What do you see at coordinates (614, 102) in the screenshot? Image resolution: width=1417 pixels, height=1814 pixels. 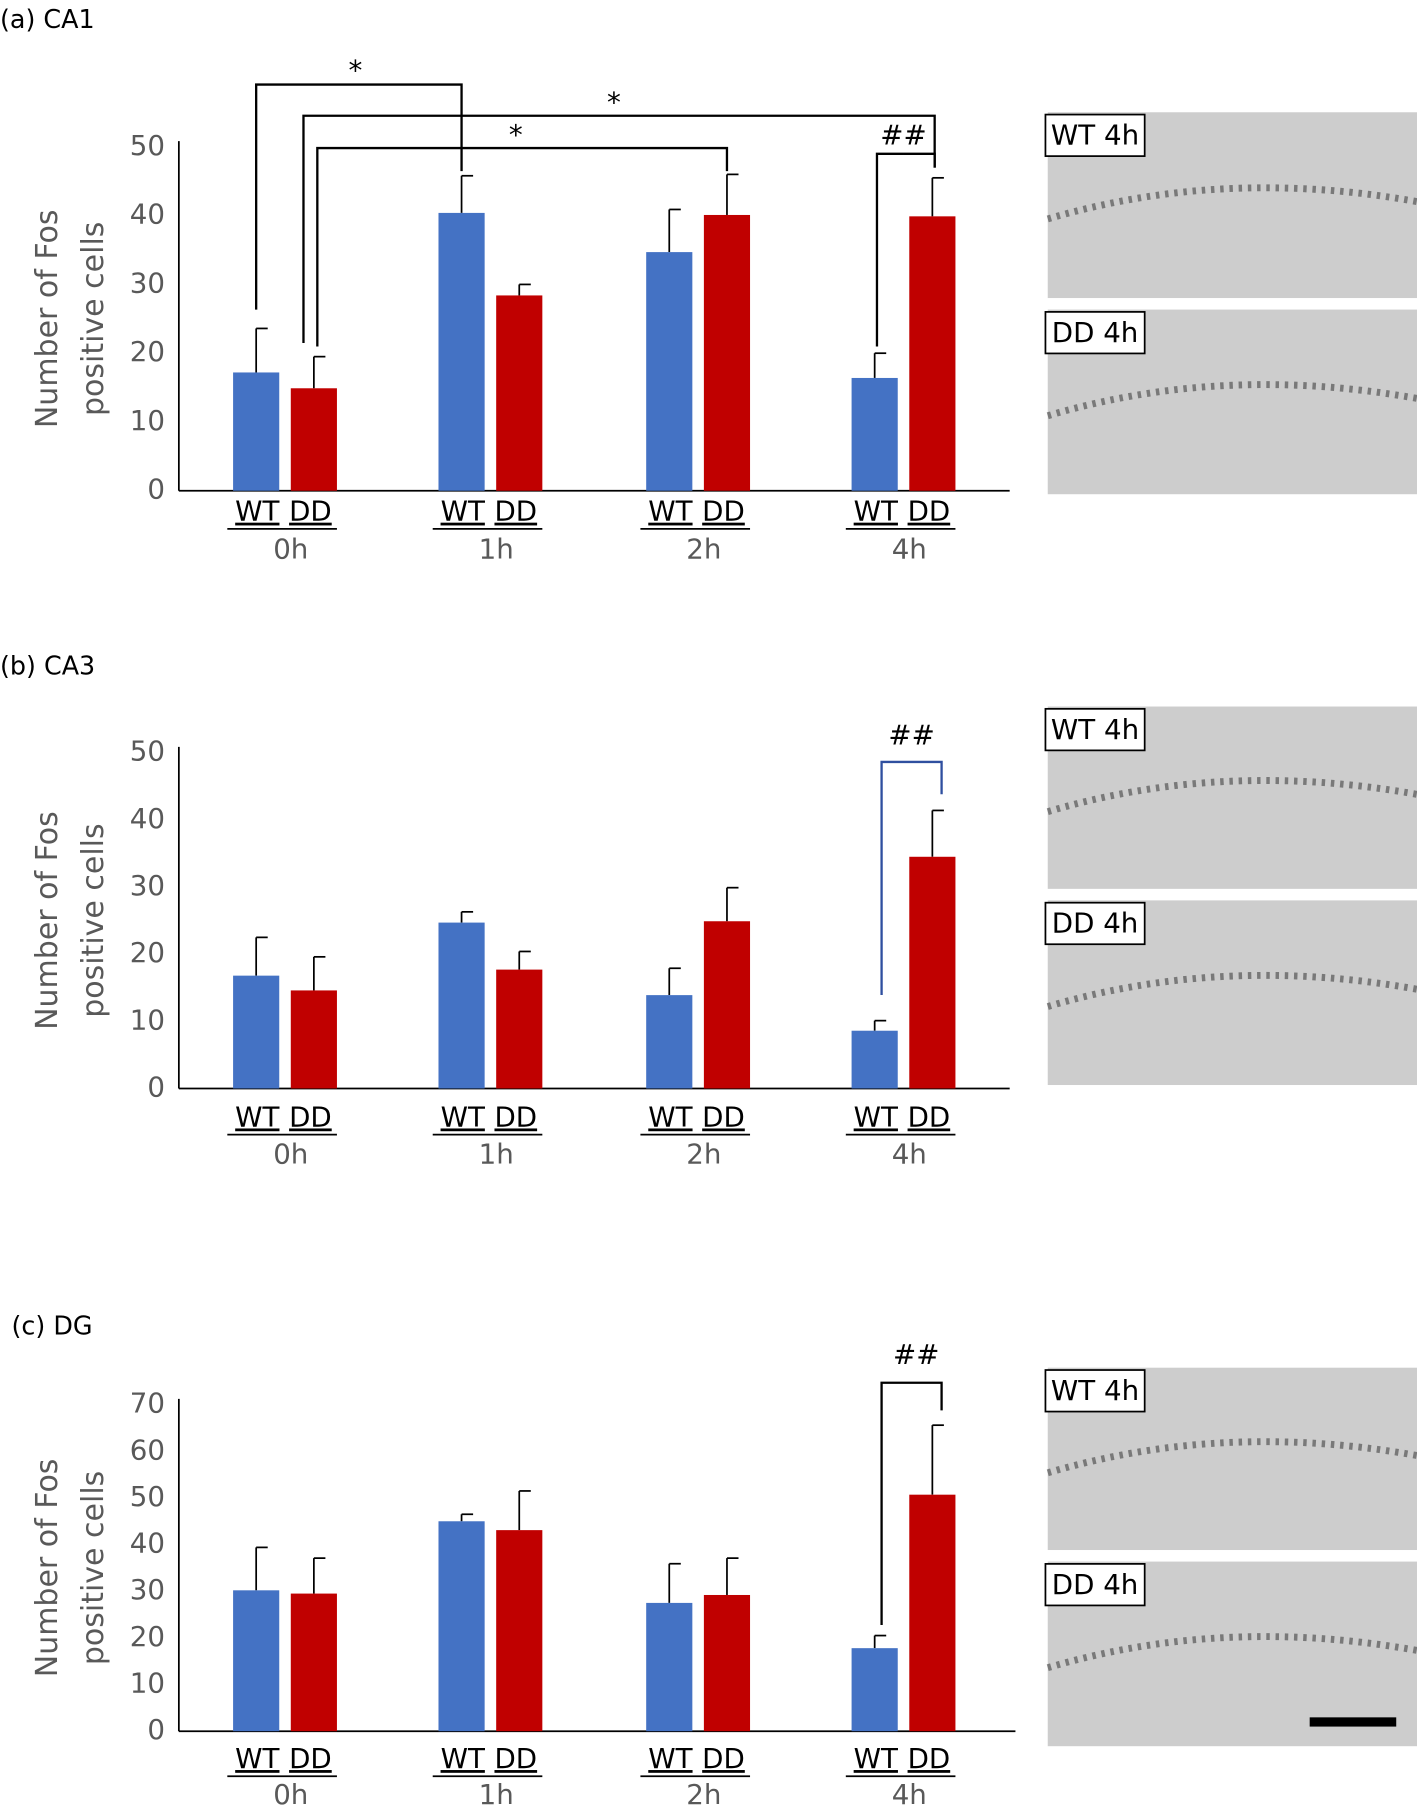 I see `annotation: *` at bounding box center [614, 102].